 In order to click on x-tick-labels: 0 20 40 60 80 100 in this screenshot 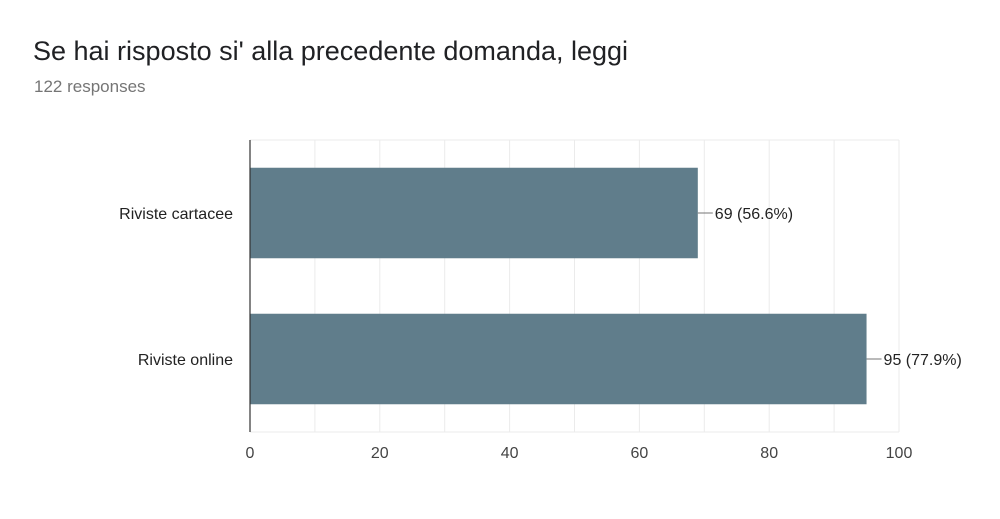, I will do `click(579, 453)`.